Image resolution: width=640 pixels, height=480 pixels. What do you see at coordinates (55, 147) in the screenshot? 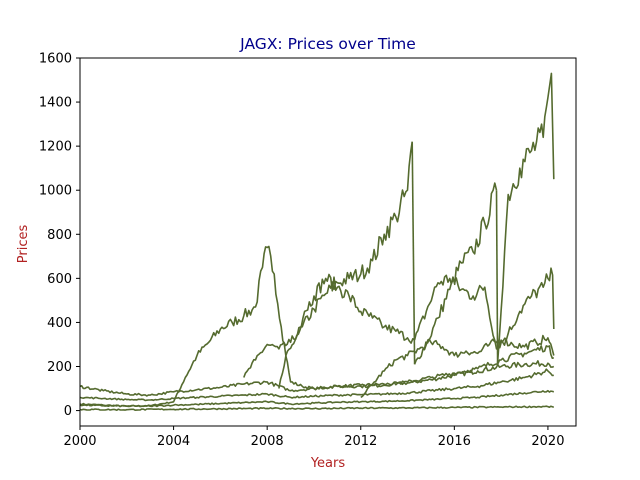
I see `y-tick-label: 1200` at bounding box center [55, 147].